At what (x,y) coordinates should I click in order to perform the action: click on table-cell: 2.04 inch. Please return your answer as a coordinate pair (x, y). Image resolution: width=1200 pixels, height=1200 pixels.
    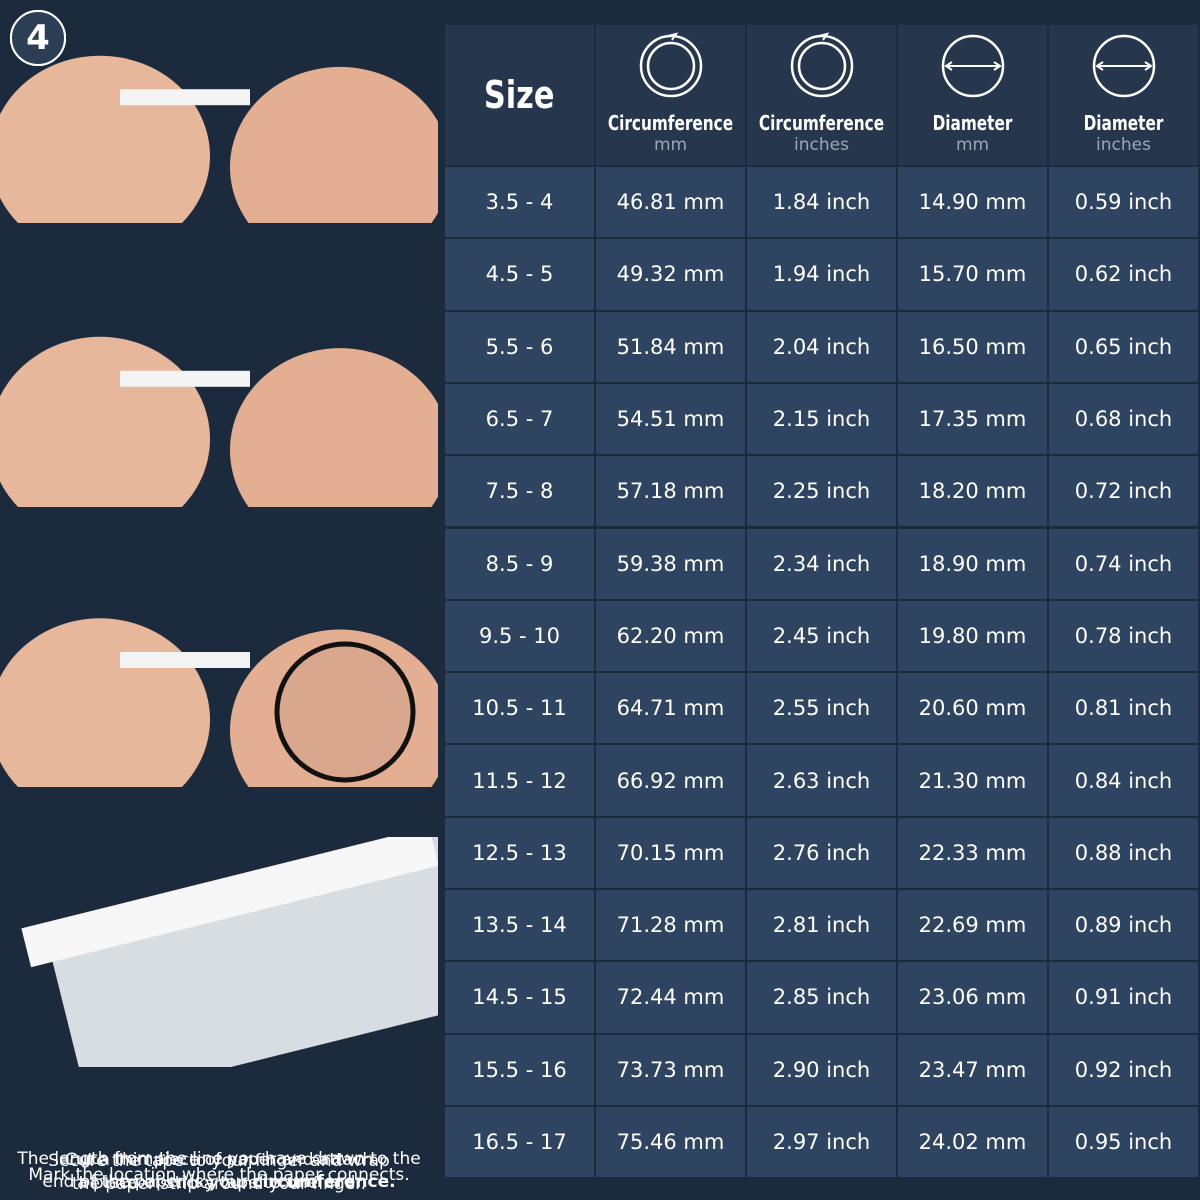
    Looking at the image, I should click on (821, 346).